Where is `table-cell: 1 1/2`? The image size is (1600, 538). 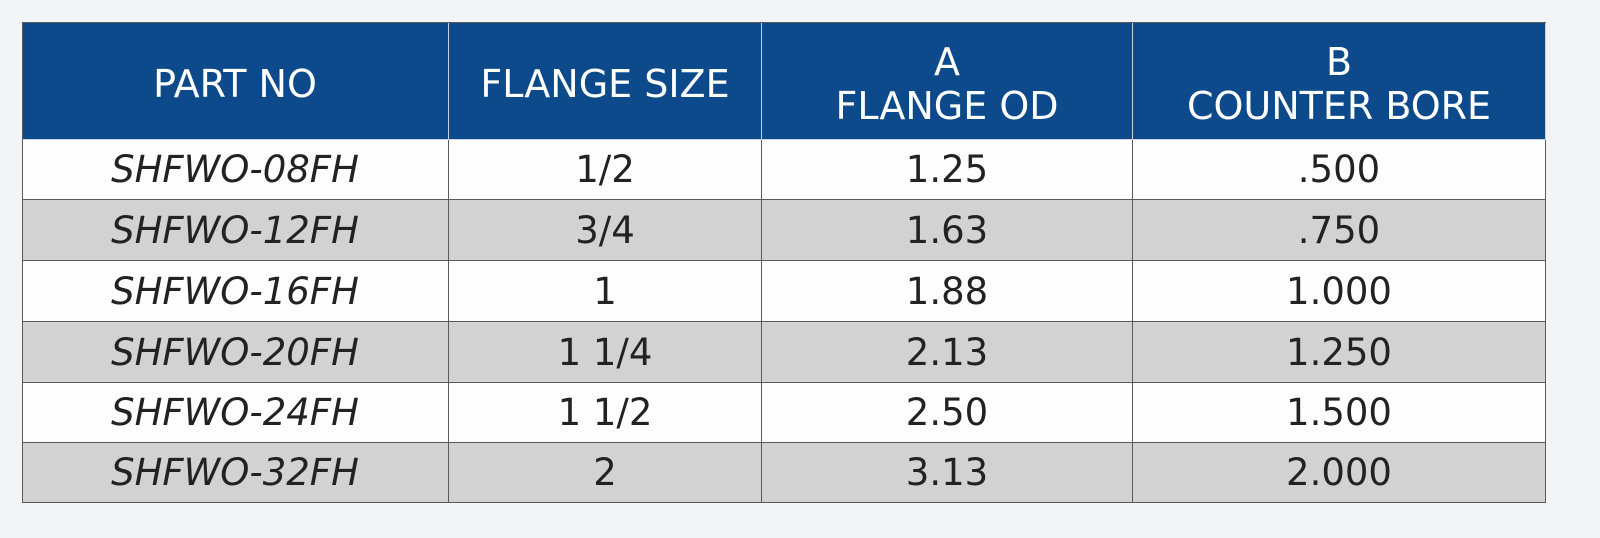 table-cell: 1 1/2 is located at coordinates (605, 413).